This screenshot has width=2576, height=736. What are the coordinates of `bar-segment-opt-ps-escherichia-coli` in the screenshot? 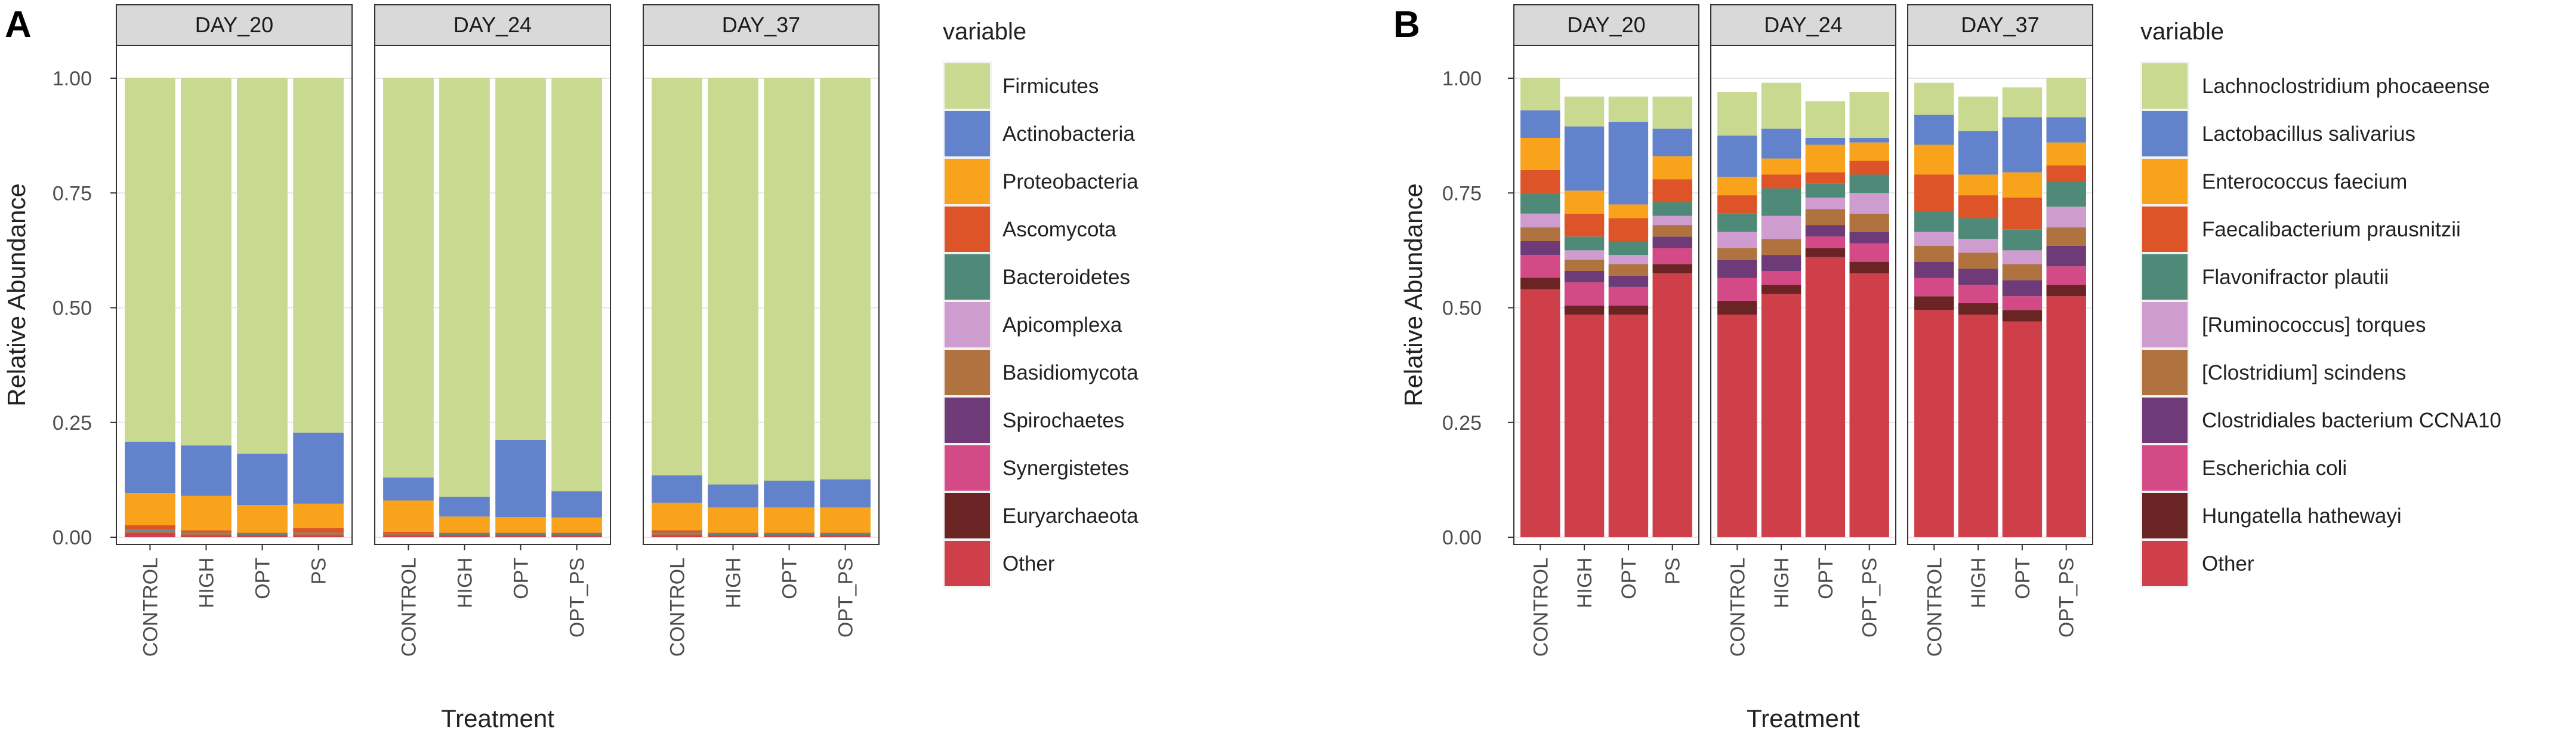 It's located at (1869, 252).